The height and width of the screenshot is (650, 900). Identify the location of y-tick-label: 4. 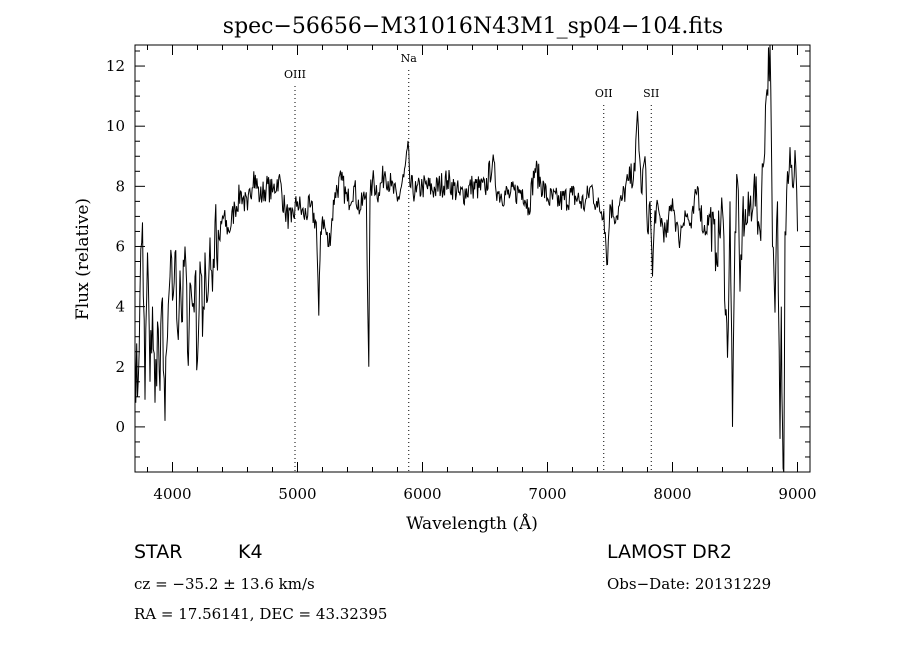
(120, 307).